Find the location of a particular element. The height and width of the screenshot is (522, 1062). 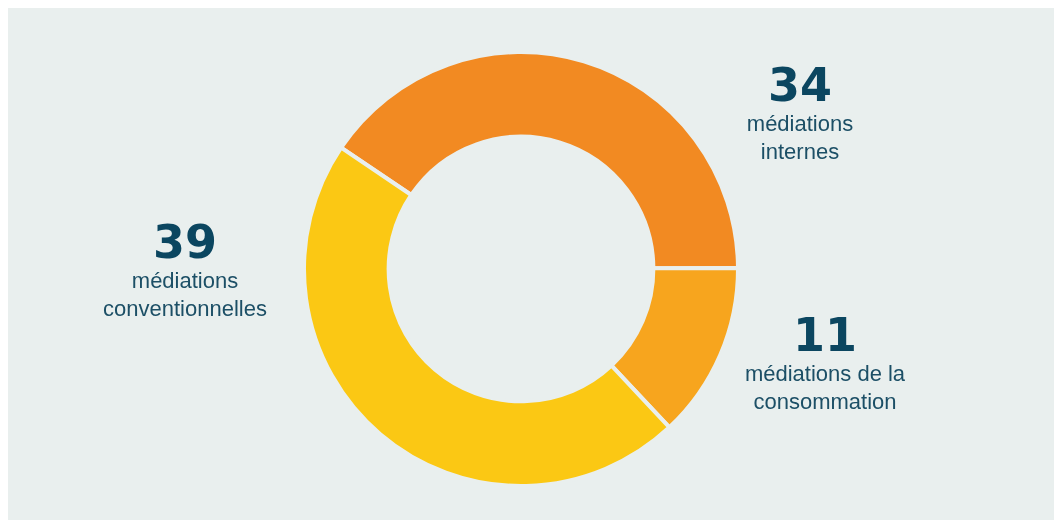

slice-label: médiations de la consommation is located at coordinates (825, 387).